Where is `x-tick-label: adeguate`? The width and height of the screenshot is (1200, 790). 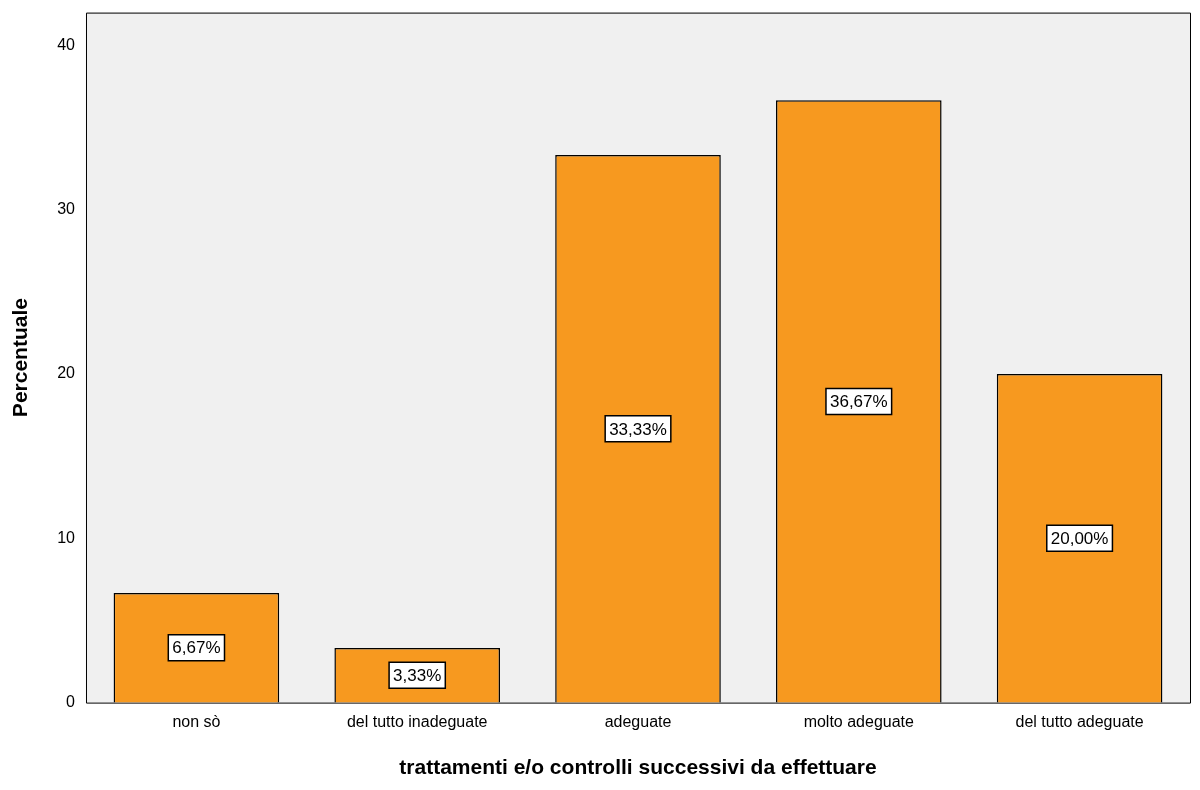 x-tick-label: adeguate is located at coordinates (638, 721).